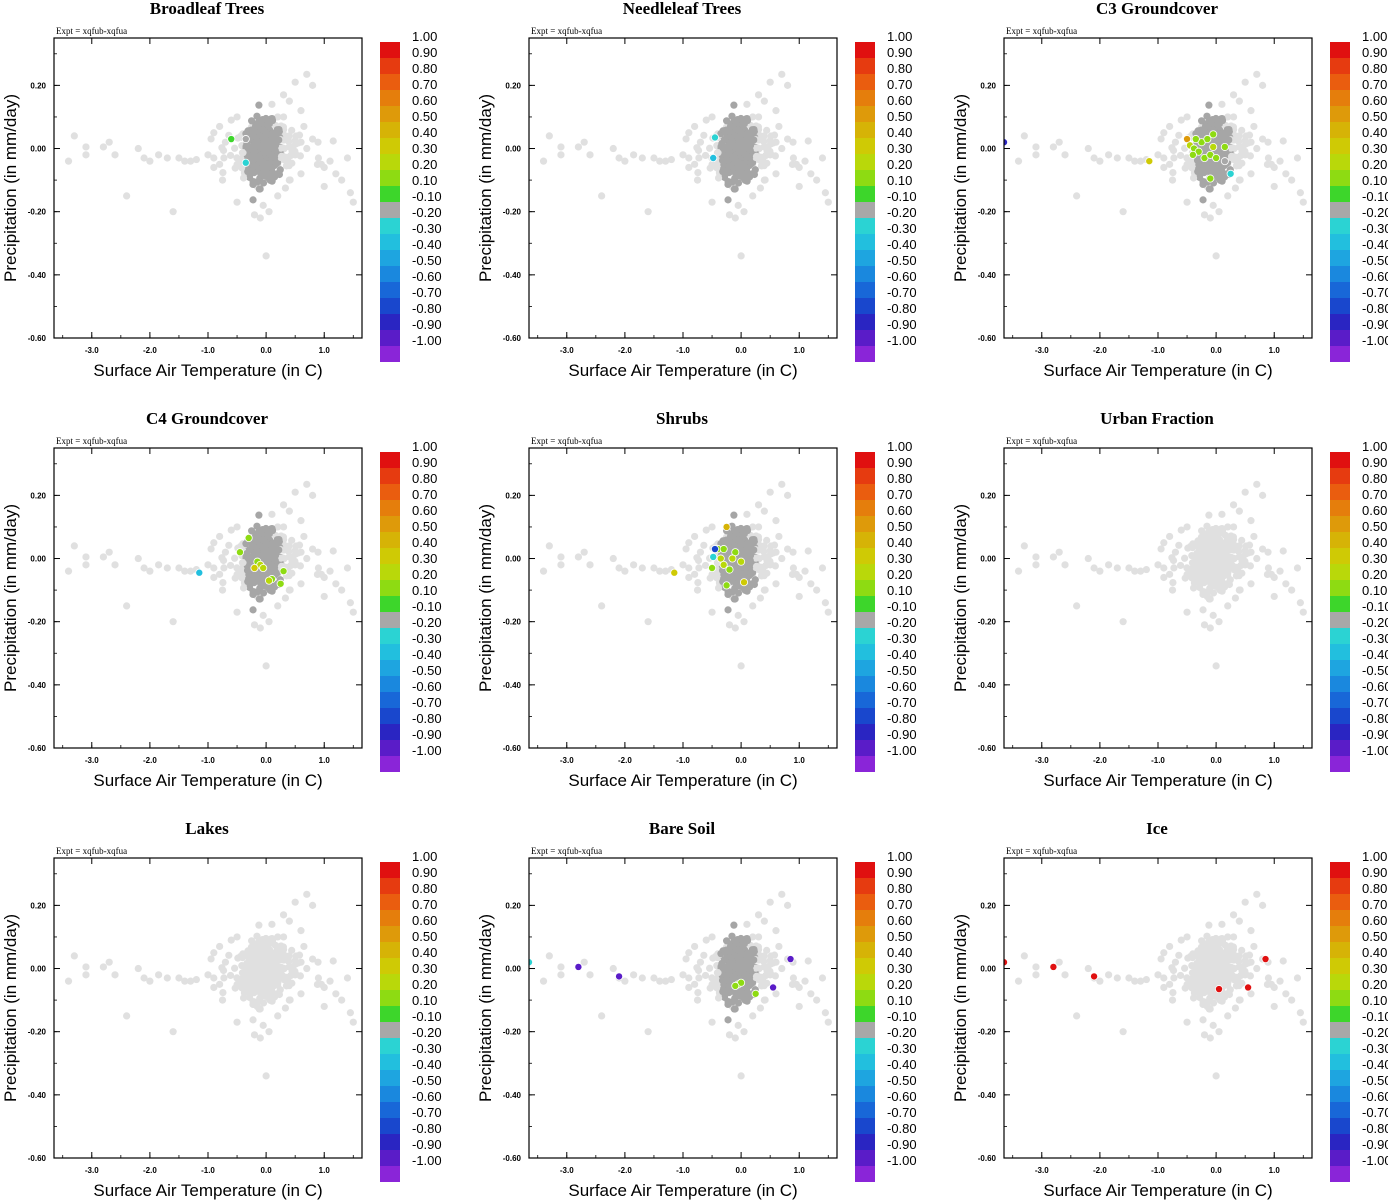 Image resolution: width=1388 pixels, height=1200 pixels. Describe the element at coordinates (1374, 590) in the screenshot. I see `colorbar-label: 0.10` at that location.